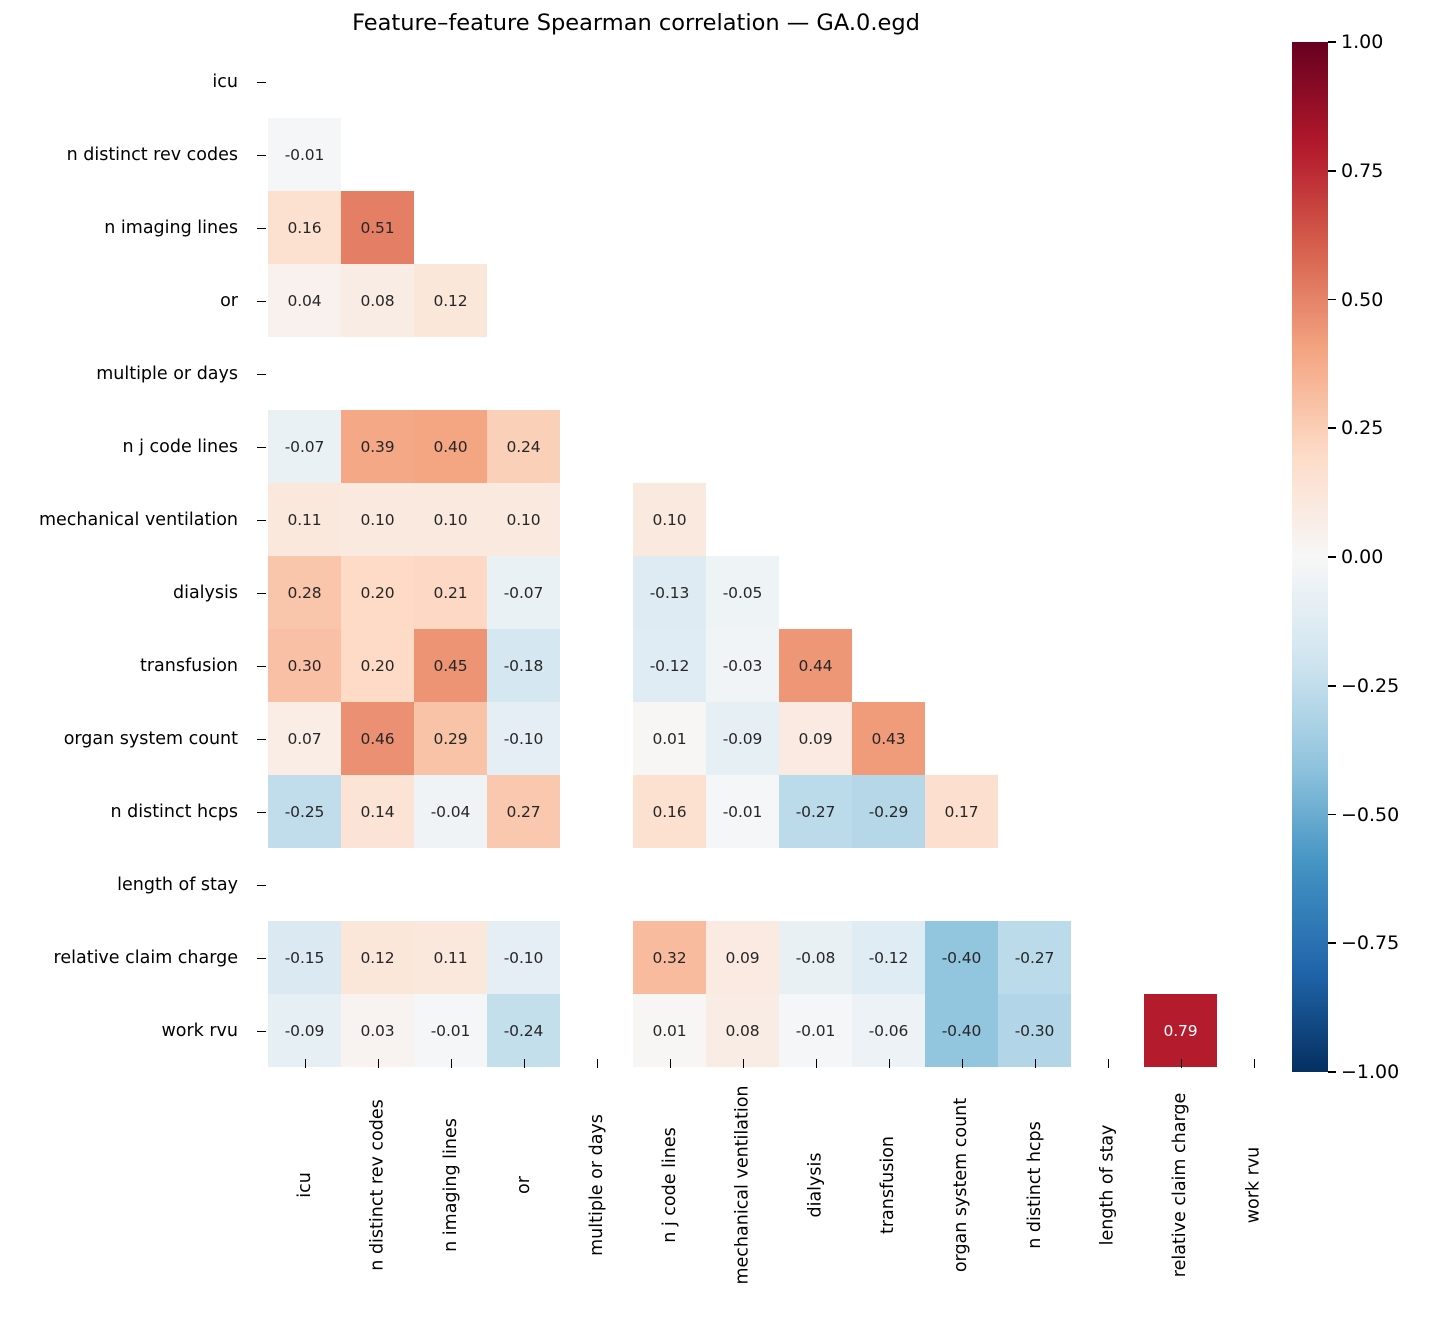 This screenshot has width=1433, height=1332. I want to click on heatmap-cell: 0.14, so click(377, 811).